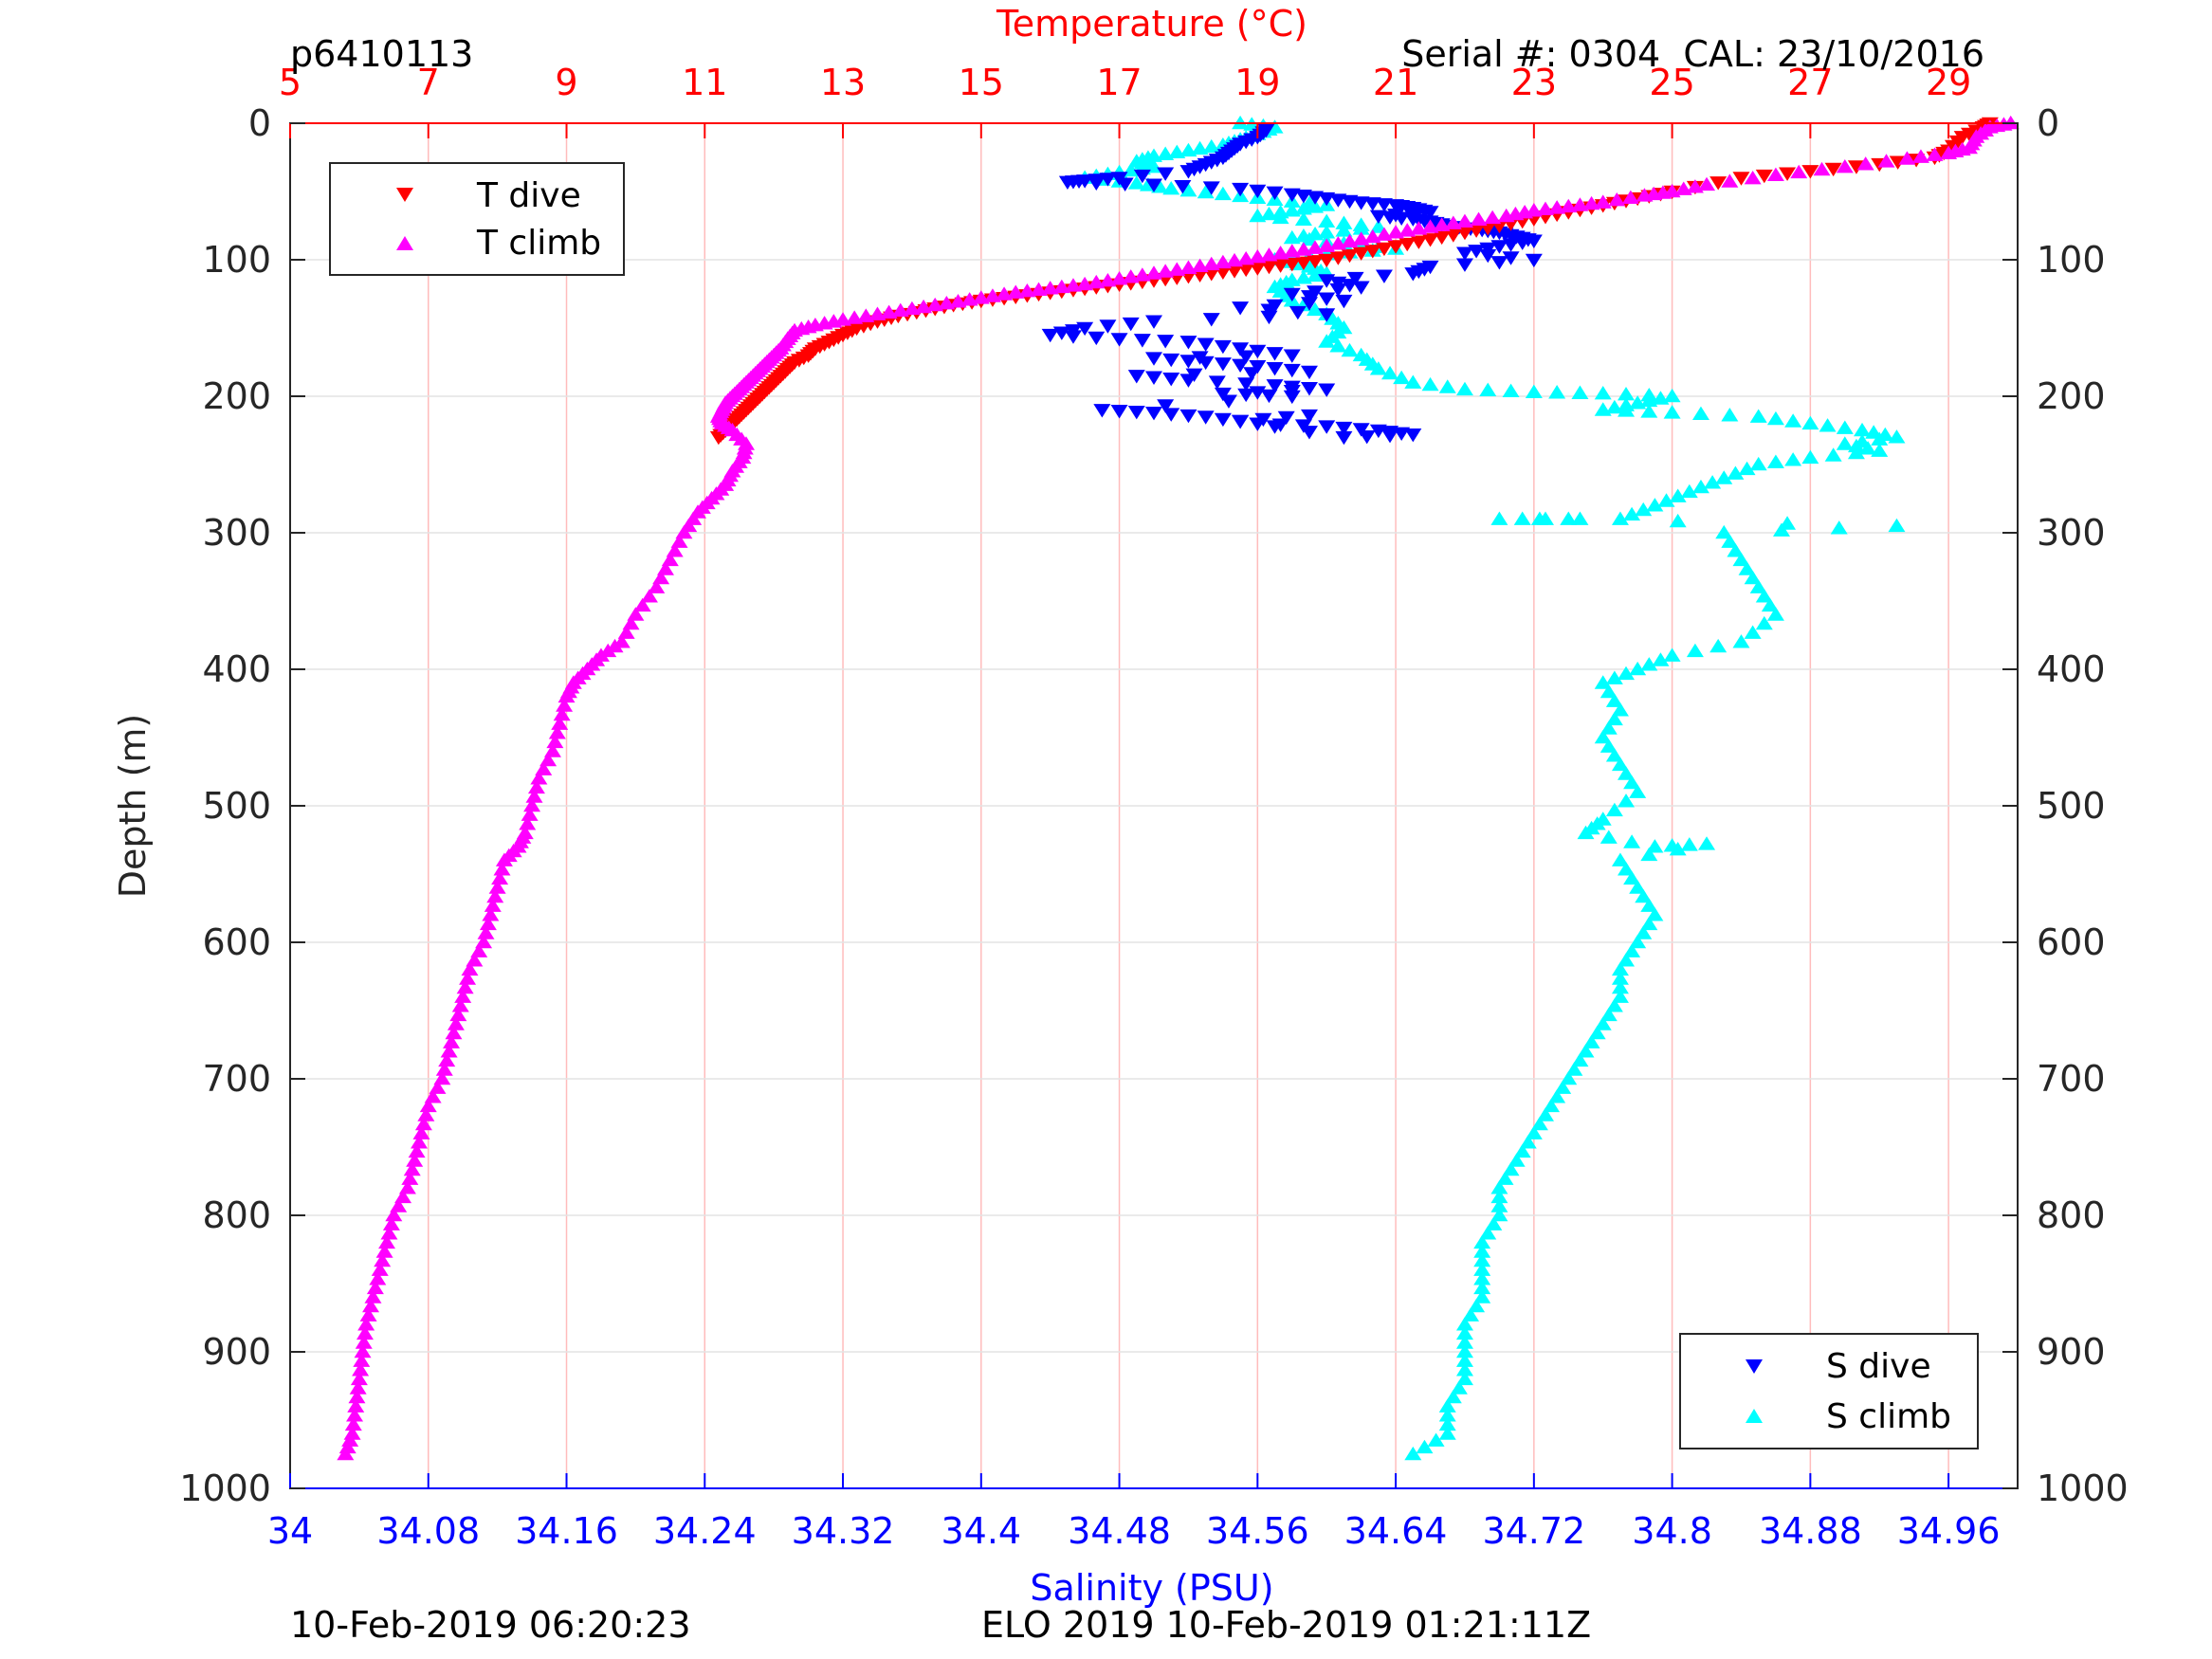  I want to click on legend-t-climb-label: T climb, so click(538, 243).